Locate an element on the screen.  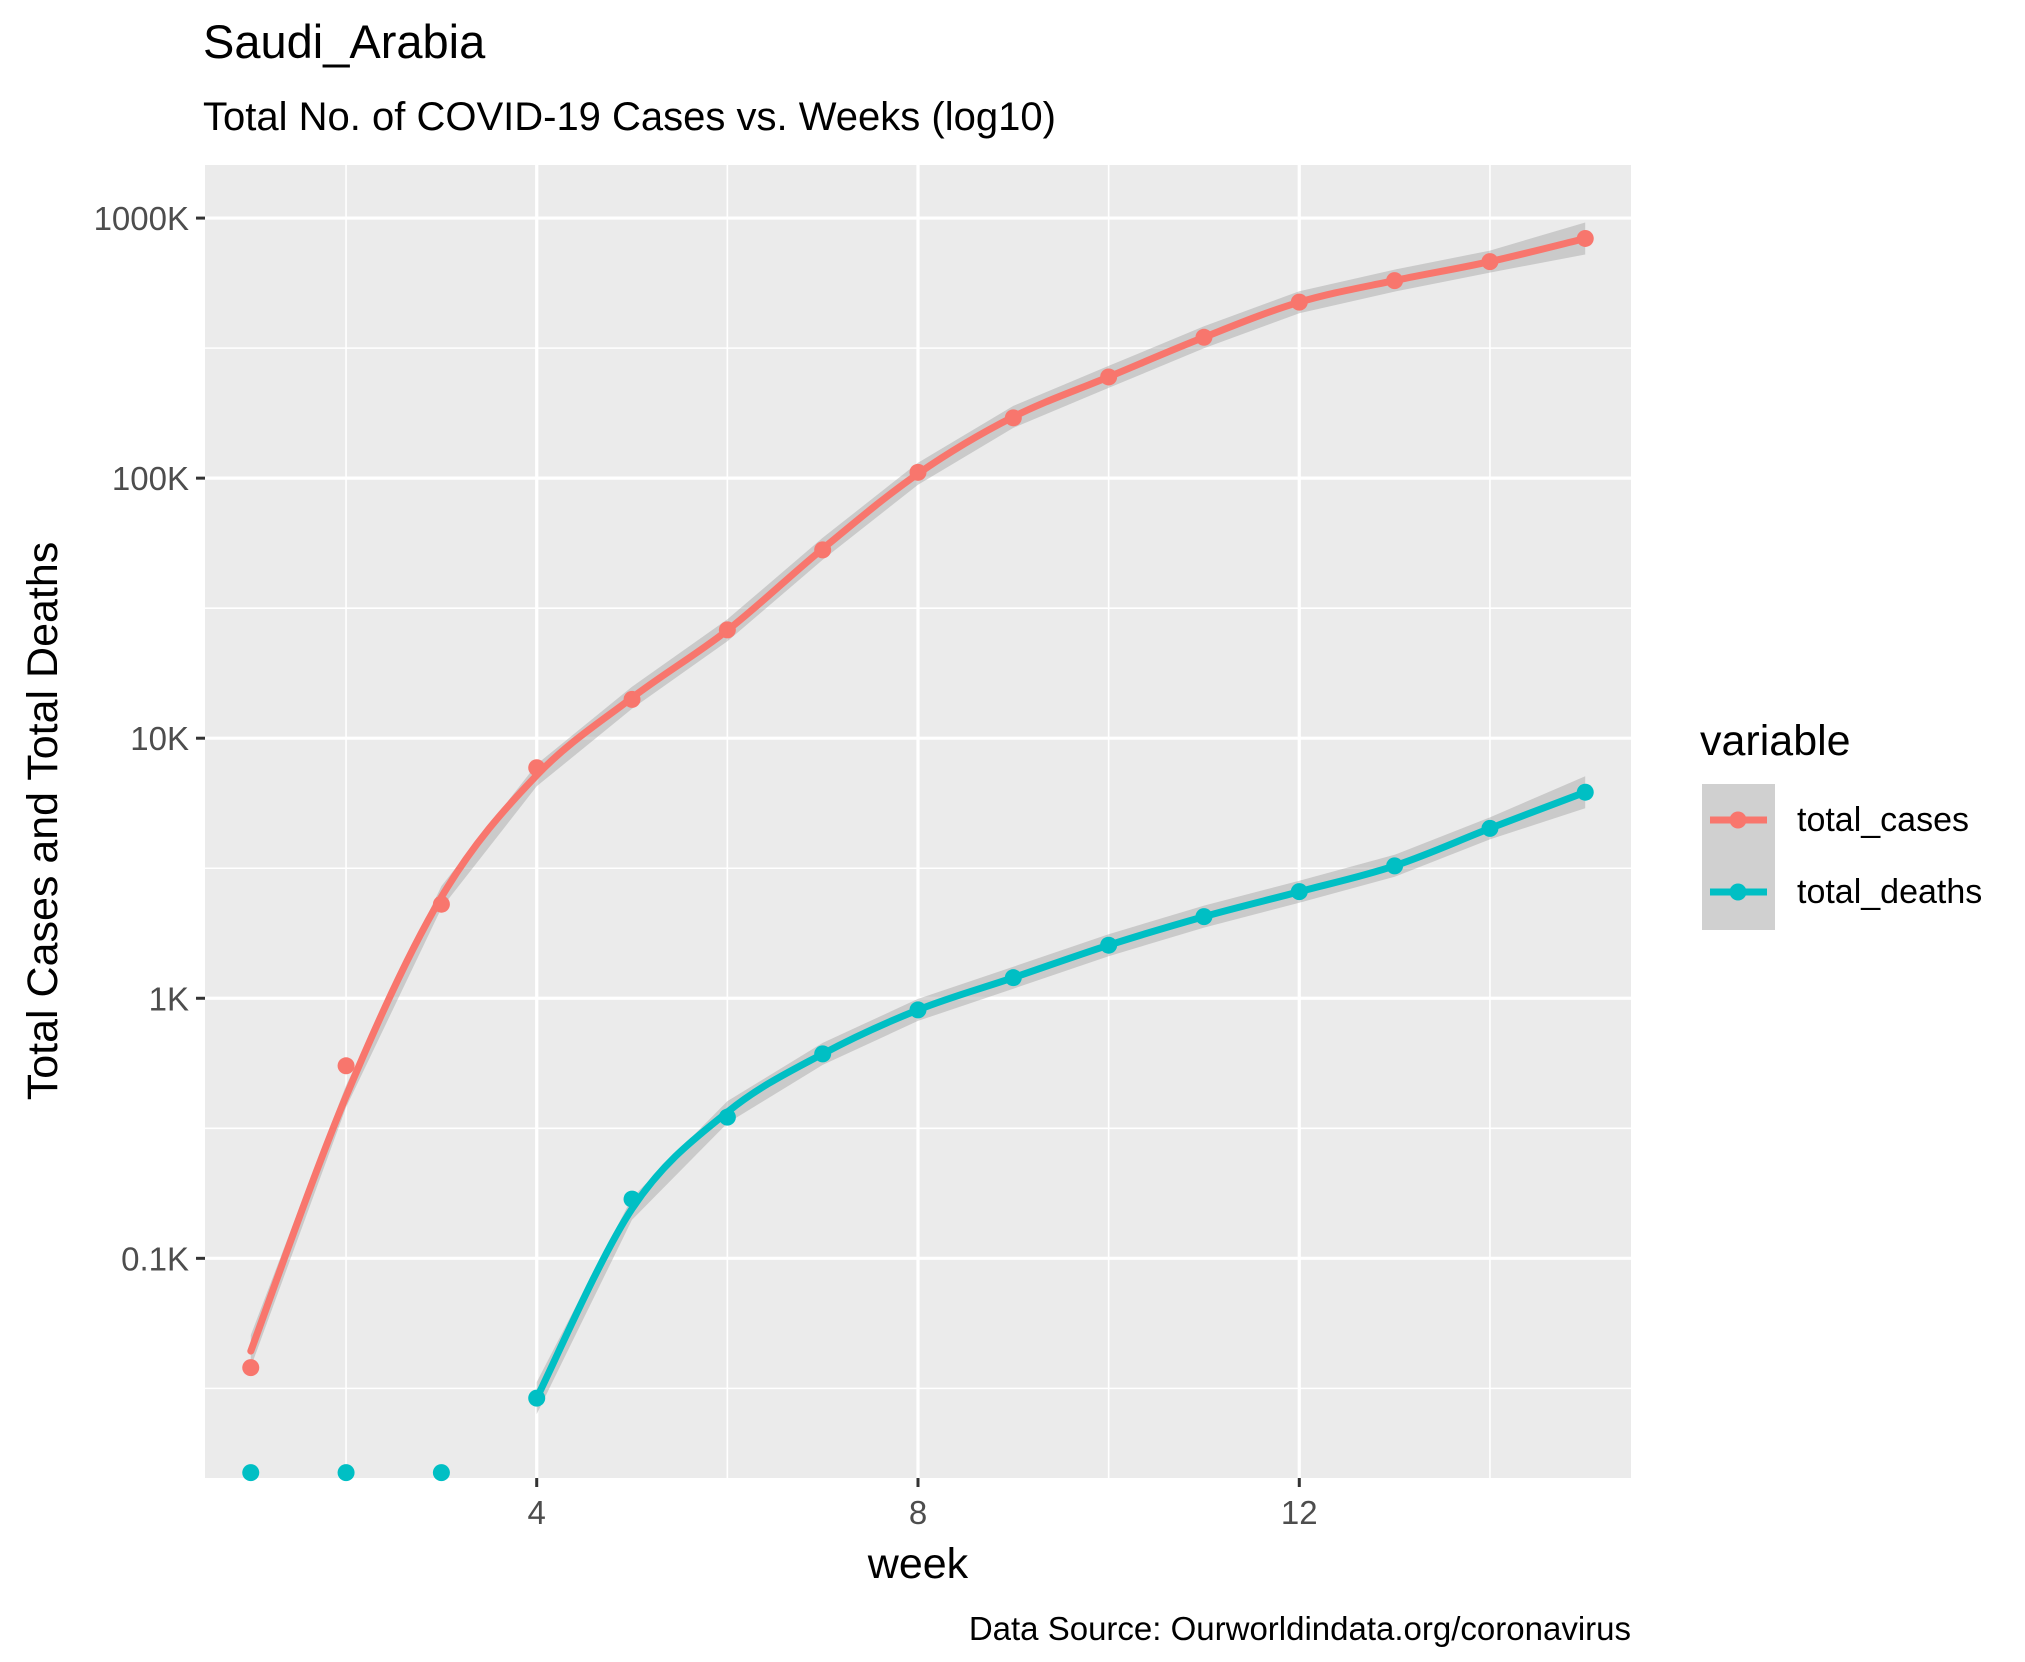
chart-title: Saudi_Arabia is located at coordinates (344, 41).